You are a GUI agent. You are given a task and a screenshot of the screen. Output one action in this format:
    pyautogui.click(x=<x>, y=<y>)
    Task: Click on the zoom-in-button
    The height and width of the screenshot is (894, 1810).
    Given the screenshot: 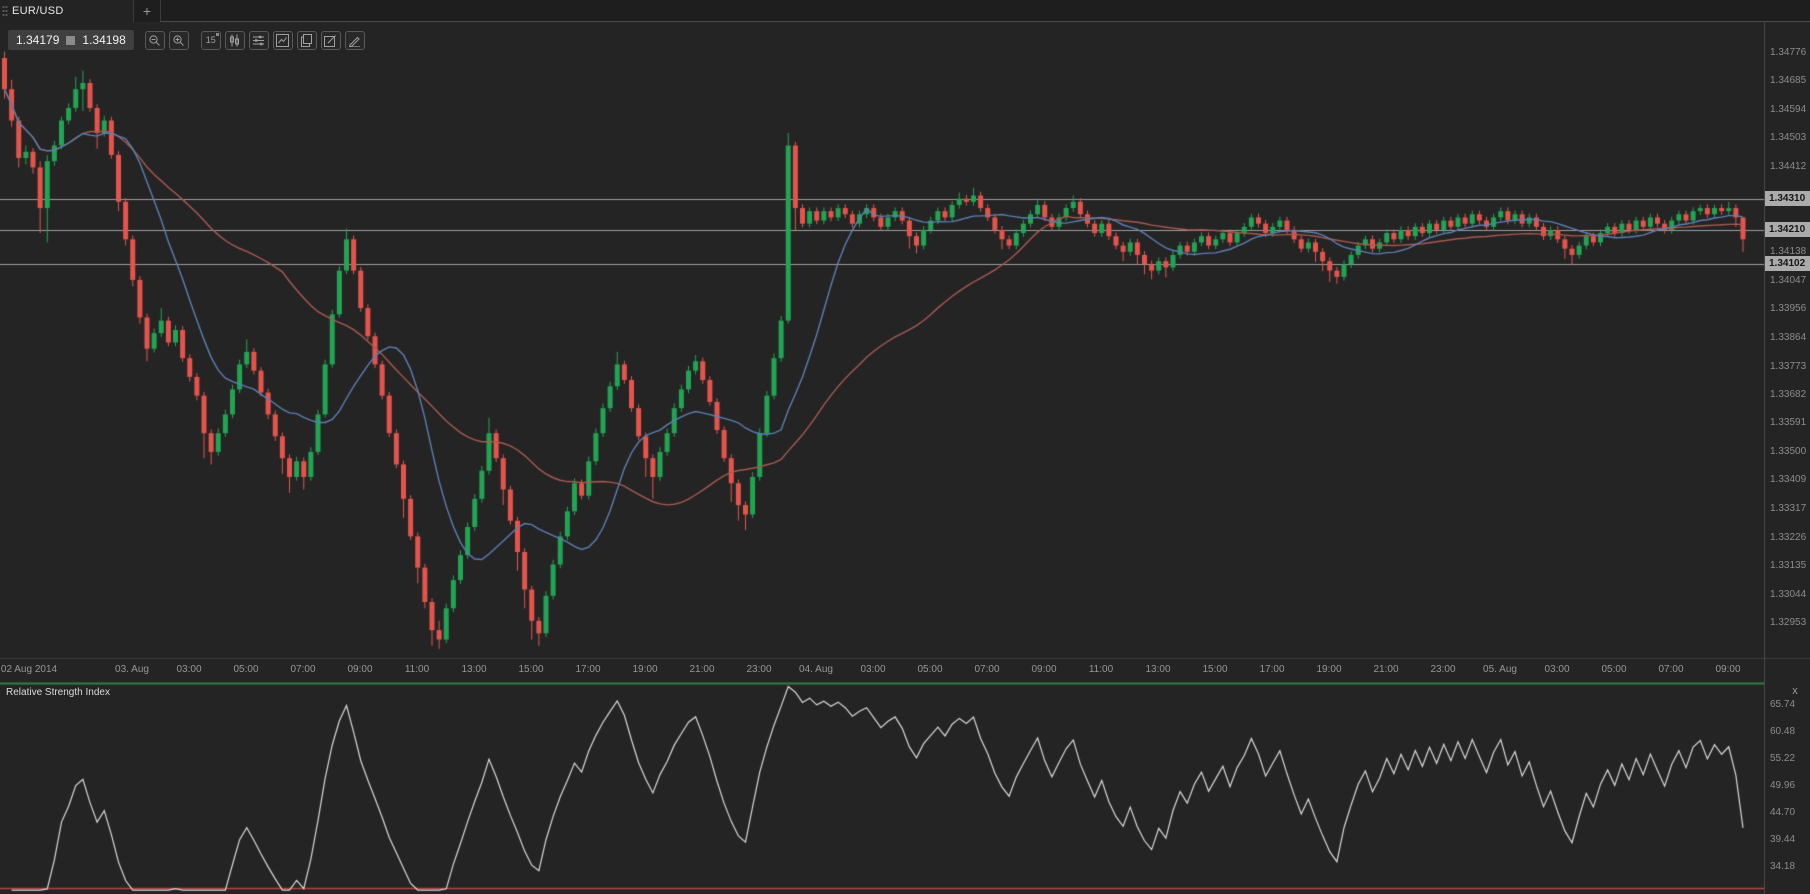 What is the action you would take?
    pyautogui.click(x=178, y=40)
    